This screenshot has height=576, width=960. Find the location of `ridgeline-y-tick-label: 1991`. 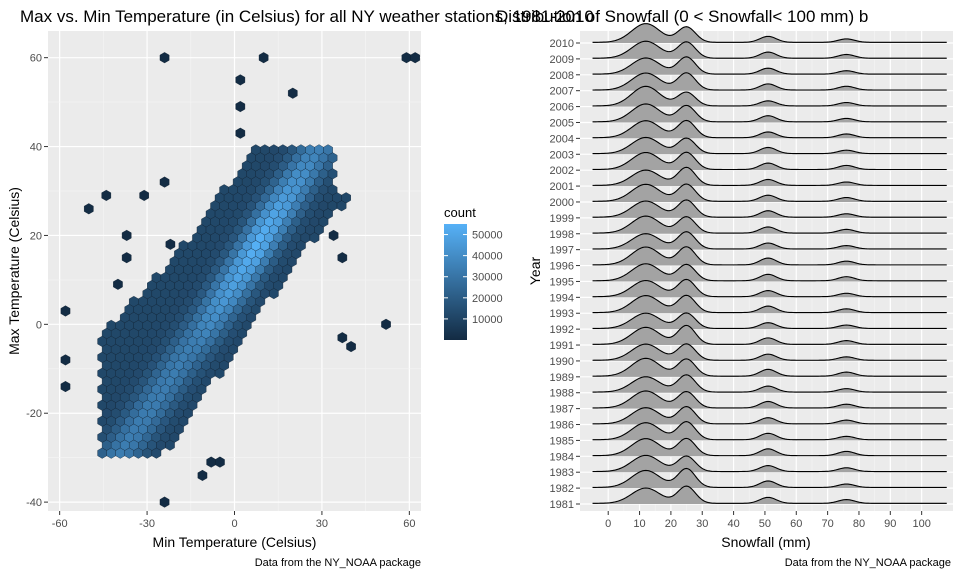

ridgeline-y-tick-label: 1991 is located at coordinates (562, 346).